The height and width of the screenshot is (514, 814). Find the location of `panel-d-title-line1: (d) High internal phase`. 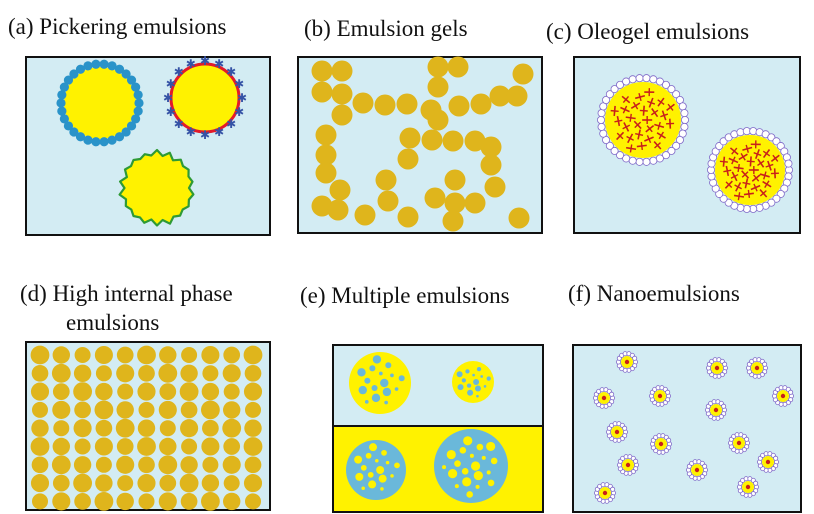

panel-d-title-line1: (d) High internal phase is located at coordinates (126, 293).